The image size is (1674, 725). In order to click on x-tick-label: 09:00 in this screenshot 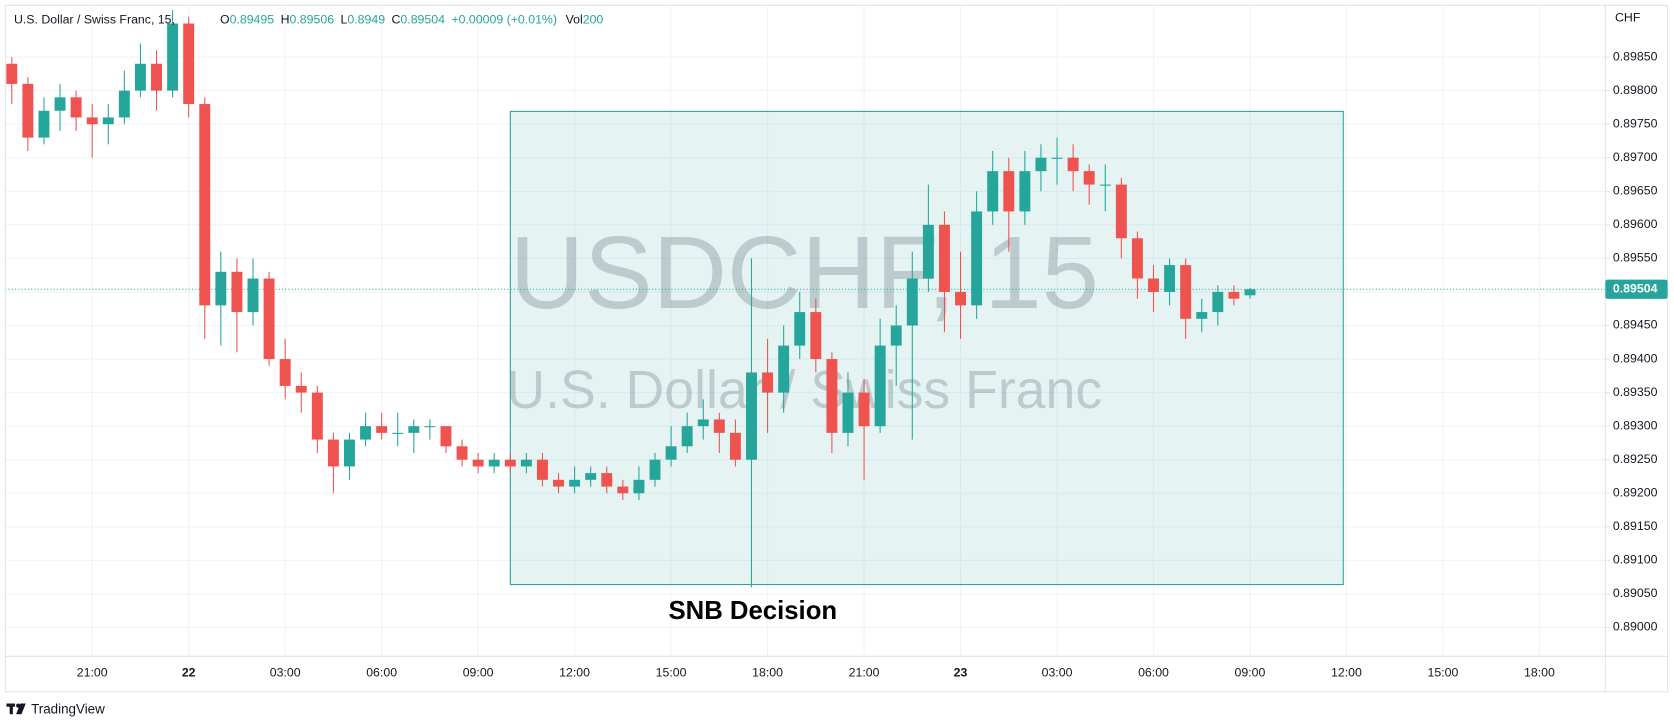, I will do `click(1250, 673)`.